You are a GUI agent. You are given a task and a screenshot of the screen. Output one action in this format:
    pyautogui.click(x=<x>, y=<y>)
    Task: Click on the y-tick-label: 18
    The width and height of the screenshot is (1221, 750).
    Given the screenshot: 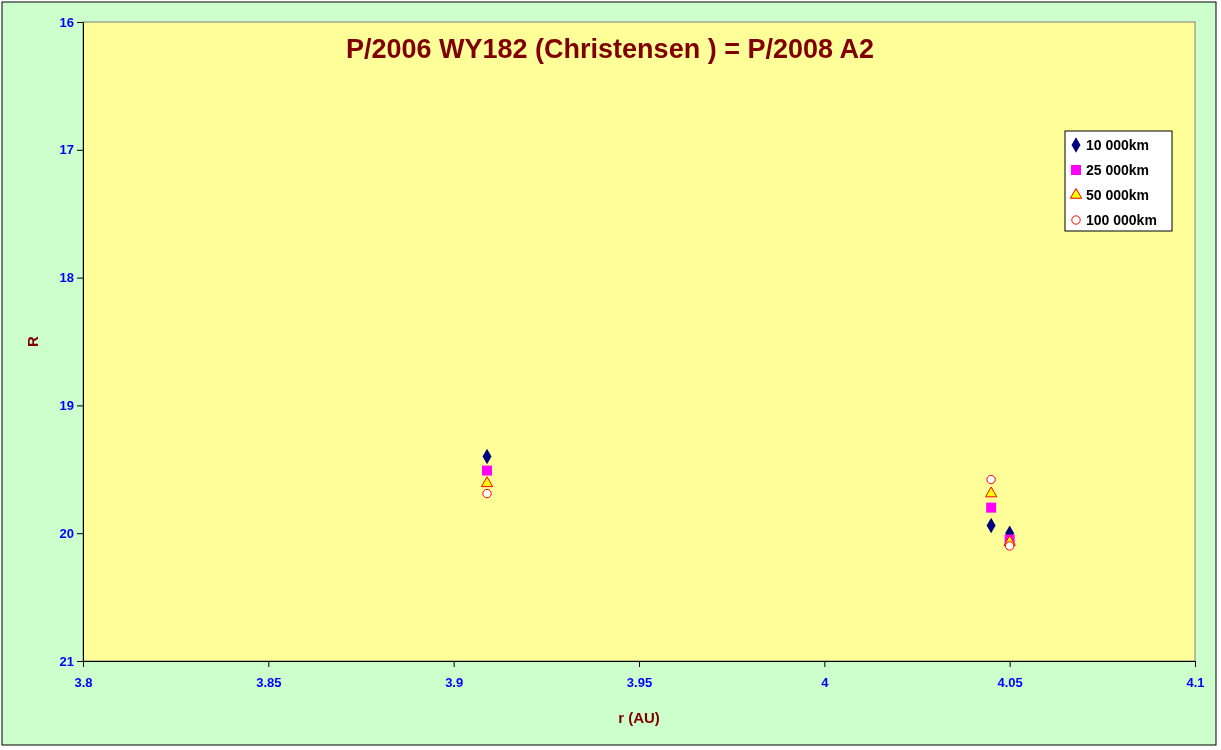 What is the action you would take?
    pyautogui.click(x=66, y=278)
    